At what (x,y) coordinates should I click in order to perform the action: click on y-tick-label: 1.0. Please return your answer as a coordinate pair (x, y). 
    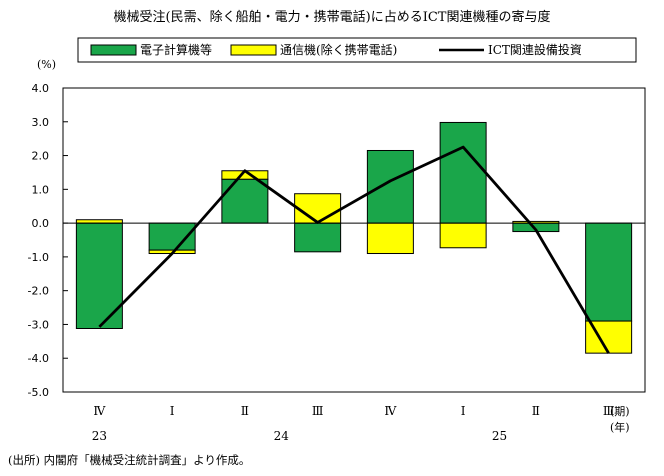
    Looking at the image, I should click on (41, 189).